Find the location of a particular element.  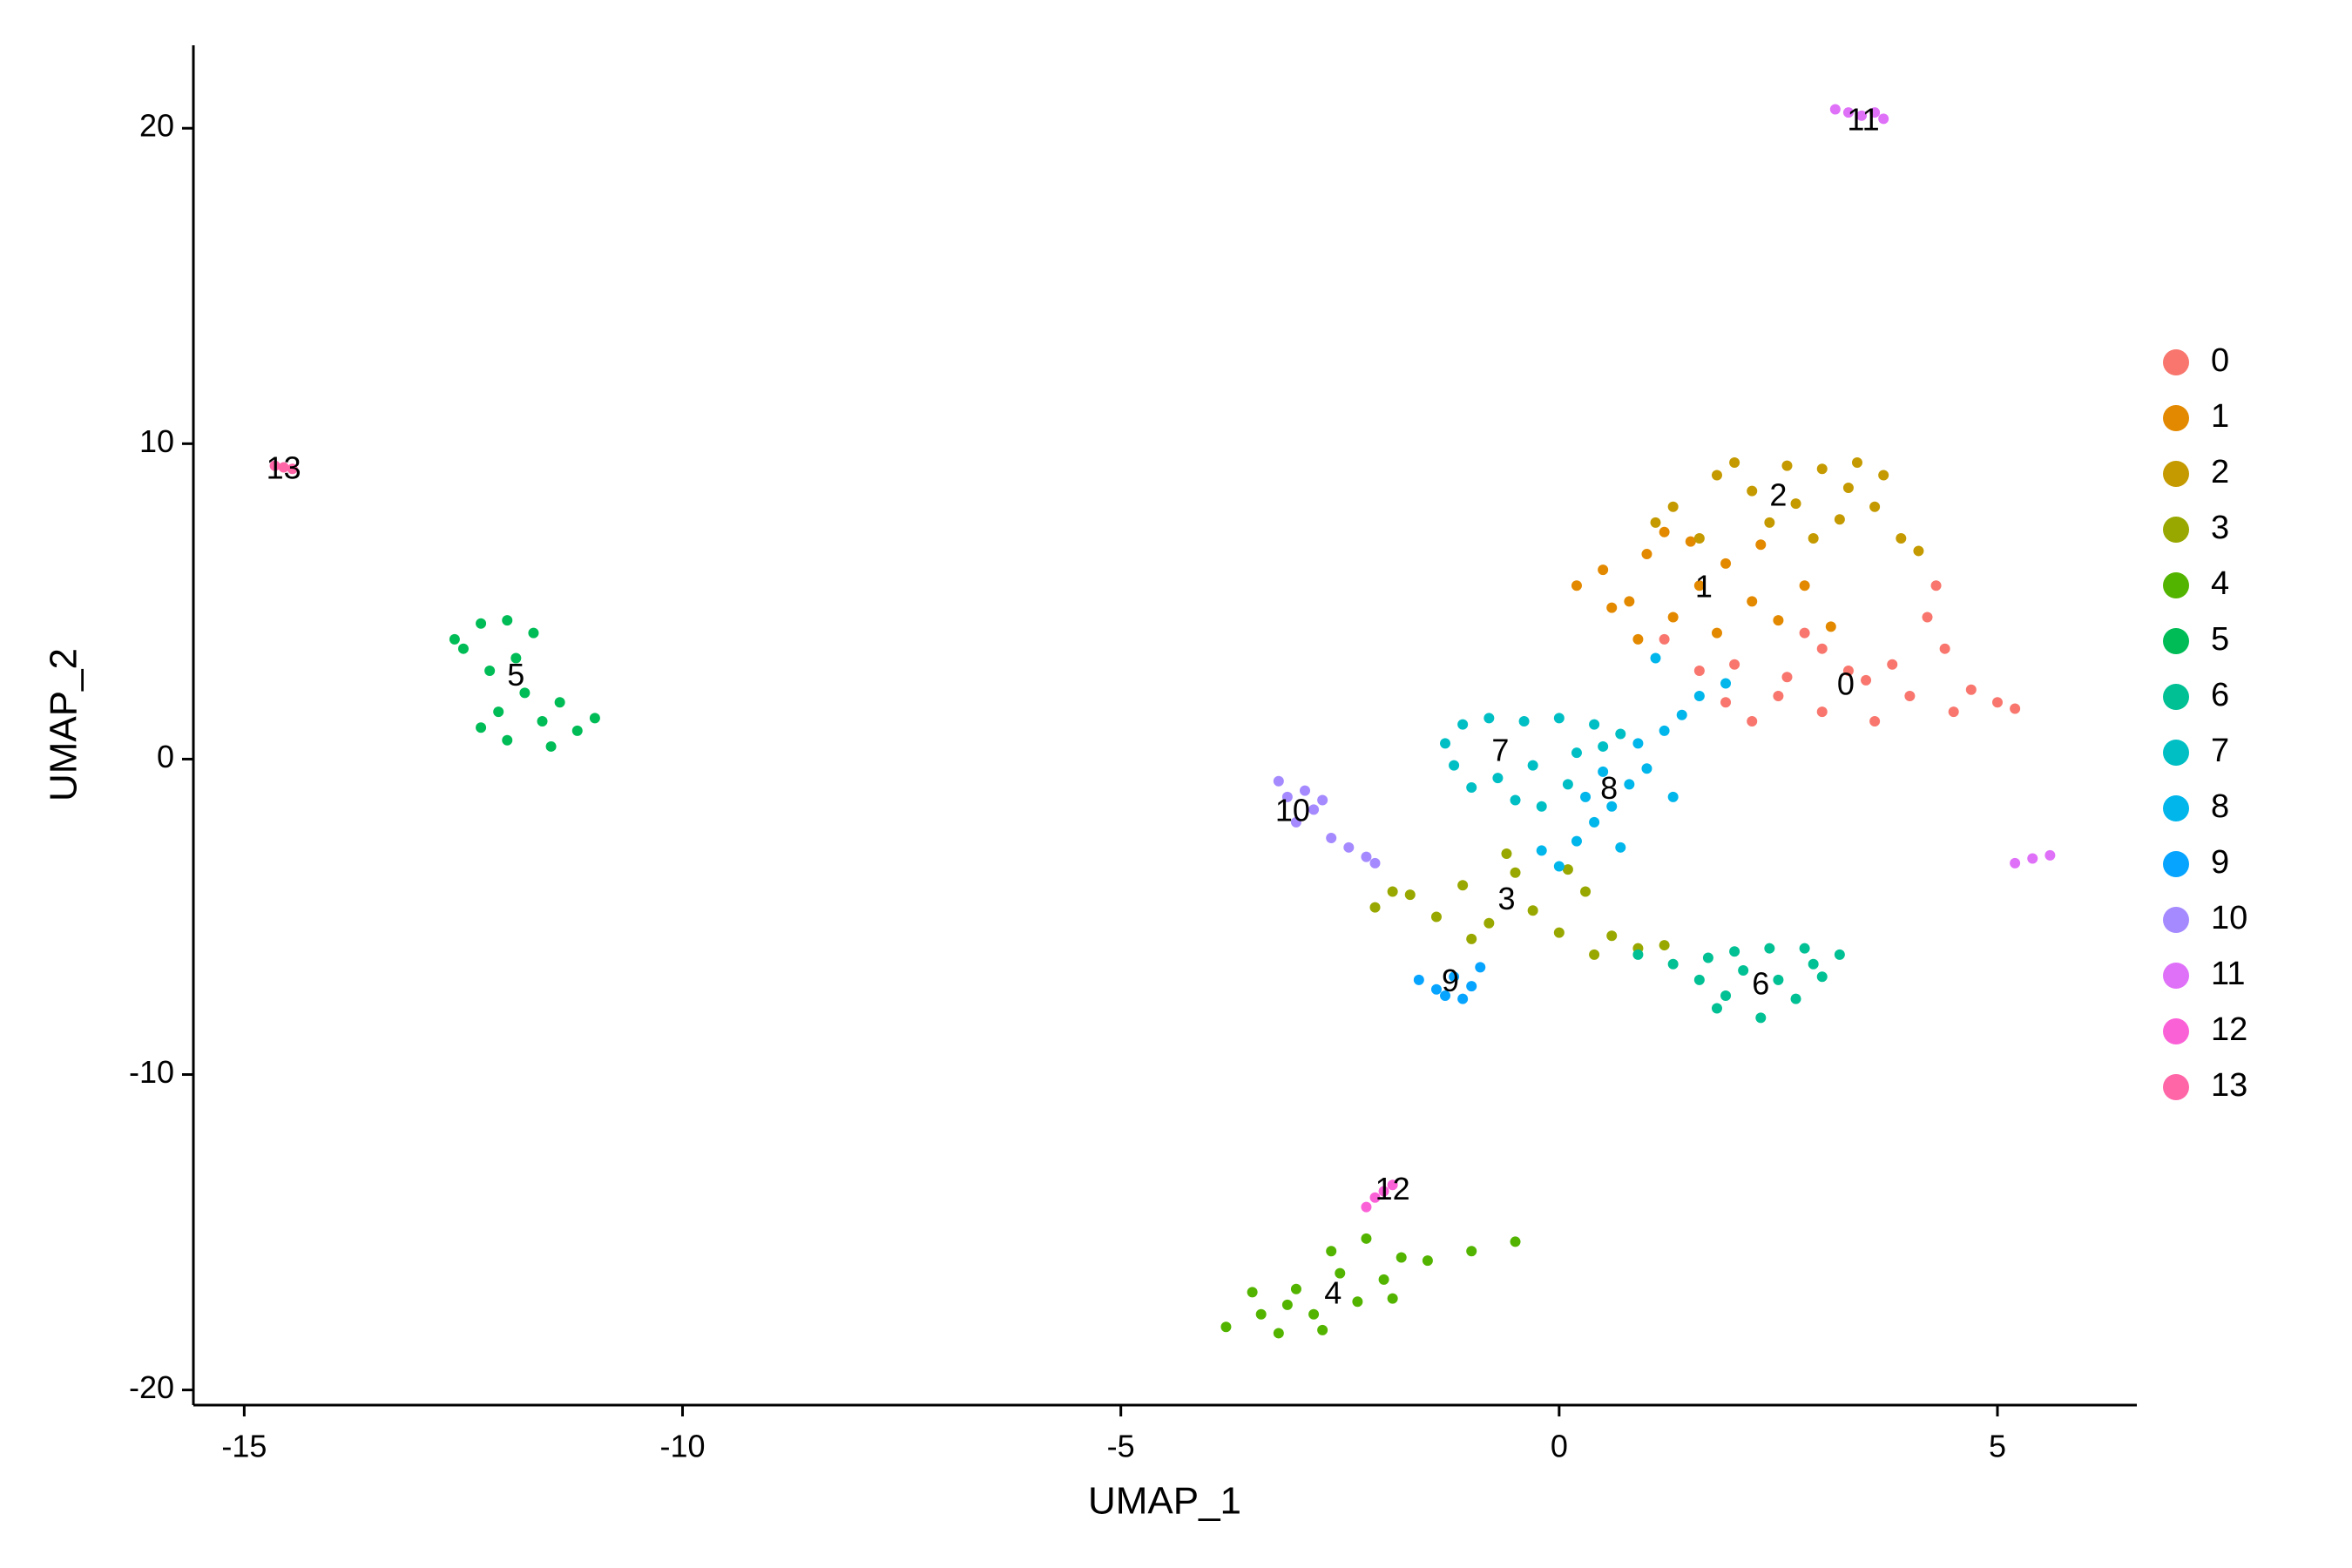

cluster-label: 4 is located at coordinates (1333, 1293).